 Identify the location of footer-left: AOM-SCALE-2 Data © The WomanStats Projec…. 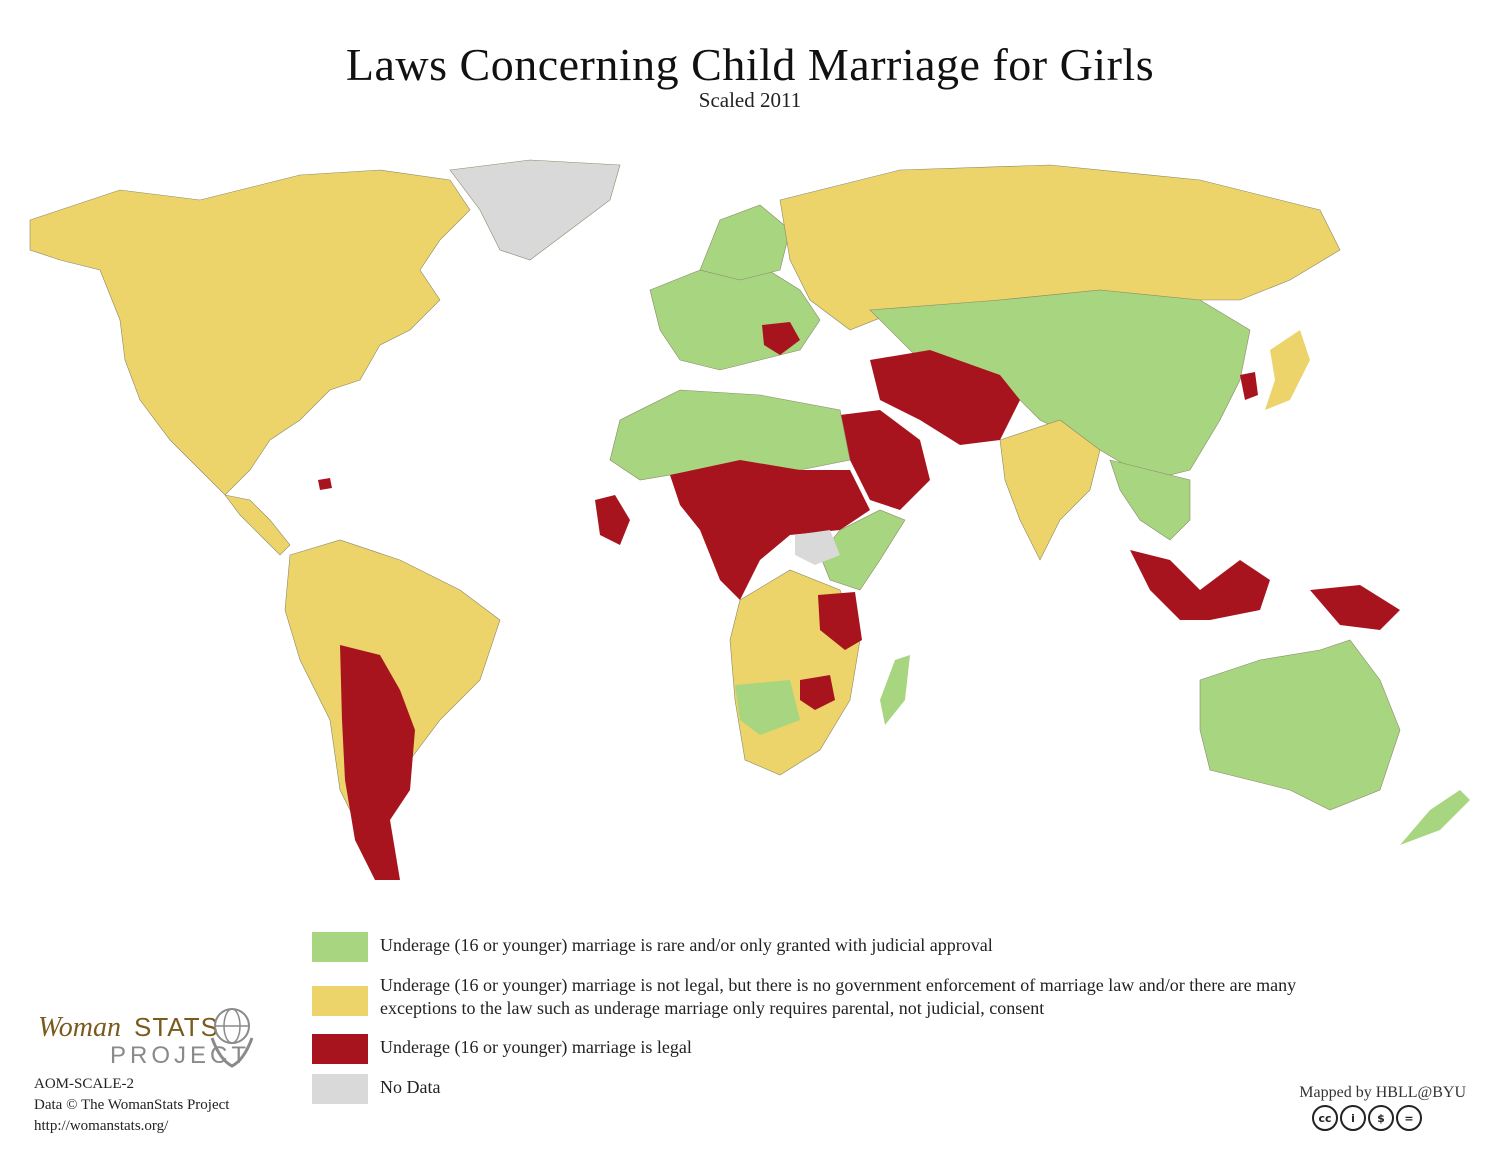
(131, 1105).